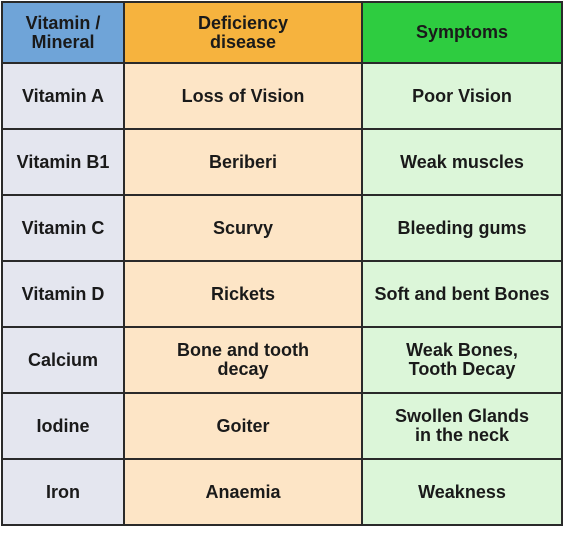  I want to click on disease-cell: Rickets, so click(243, 294).